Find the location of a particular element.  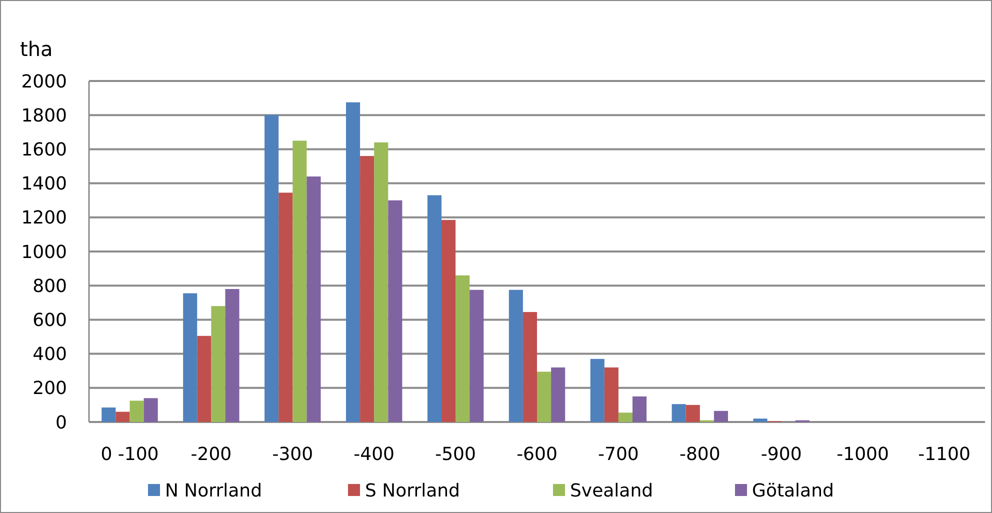

x-tick-label: -500 is located at coordinates (455, 454).